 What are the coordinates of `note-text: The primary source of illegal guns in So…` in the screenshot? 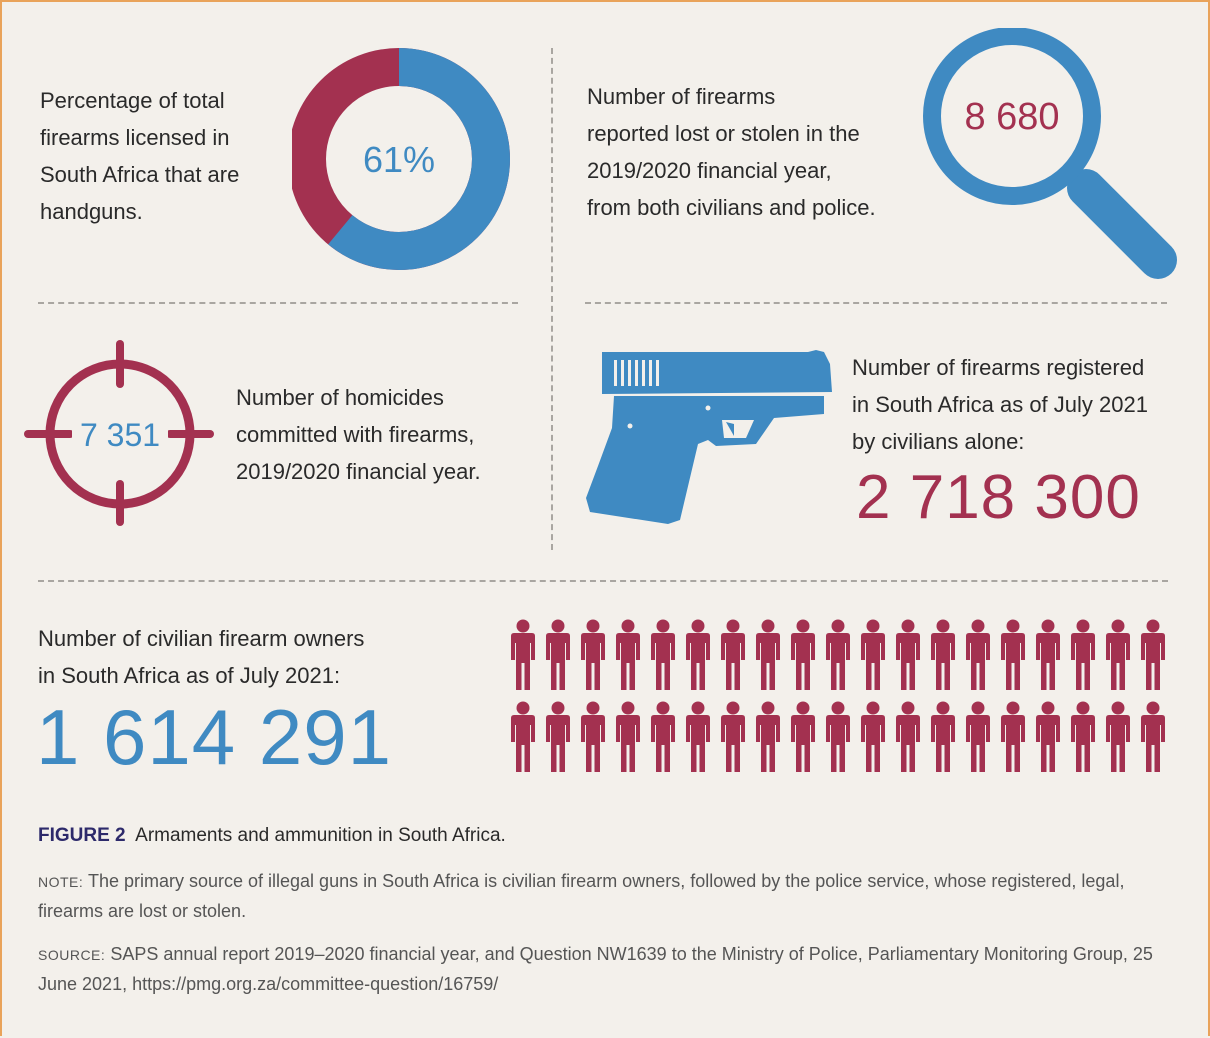 It's located at (581, 896).